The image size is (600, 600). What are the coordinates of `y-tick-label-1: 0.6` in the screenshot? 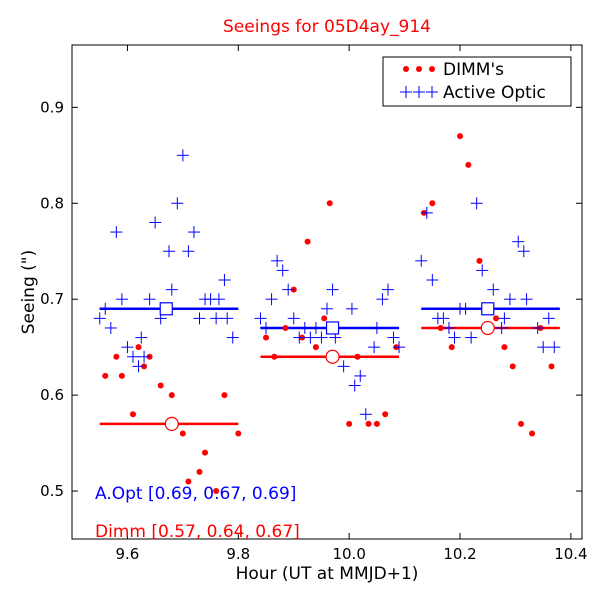 It's located at (52, 395).